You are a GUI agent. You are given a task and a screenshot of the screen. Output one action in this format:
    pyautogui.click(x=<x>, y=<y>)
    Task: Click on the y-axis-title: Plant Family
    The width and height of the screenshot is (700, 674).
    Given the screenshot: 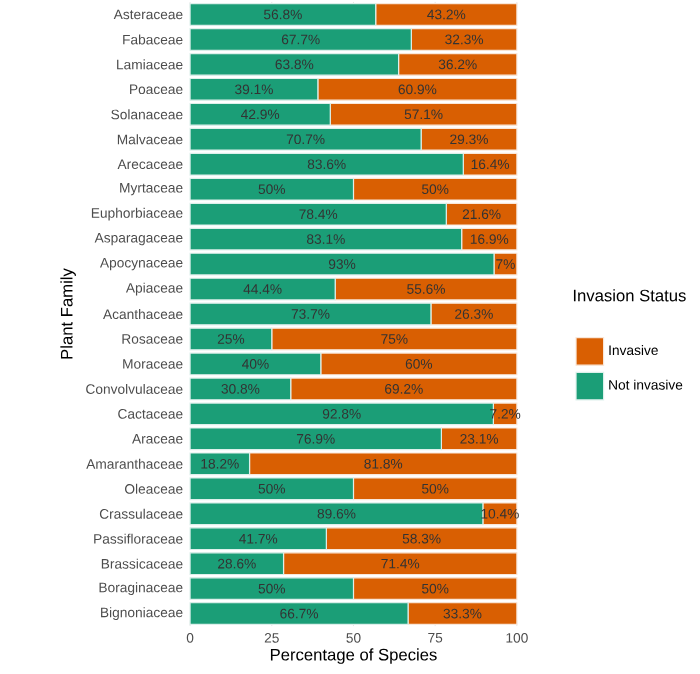 What is the action you would take?
    pyautogui.click(x=68, y=313)
    